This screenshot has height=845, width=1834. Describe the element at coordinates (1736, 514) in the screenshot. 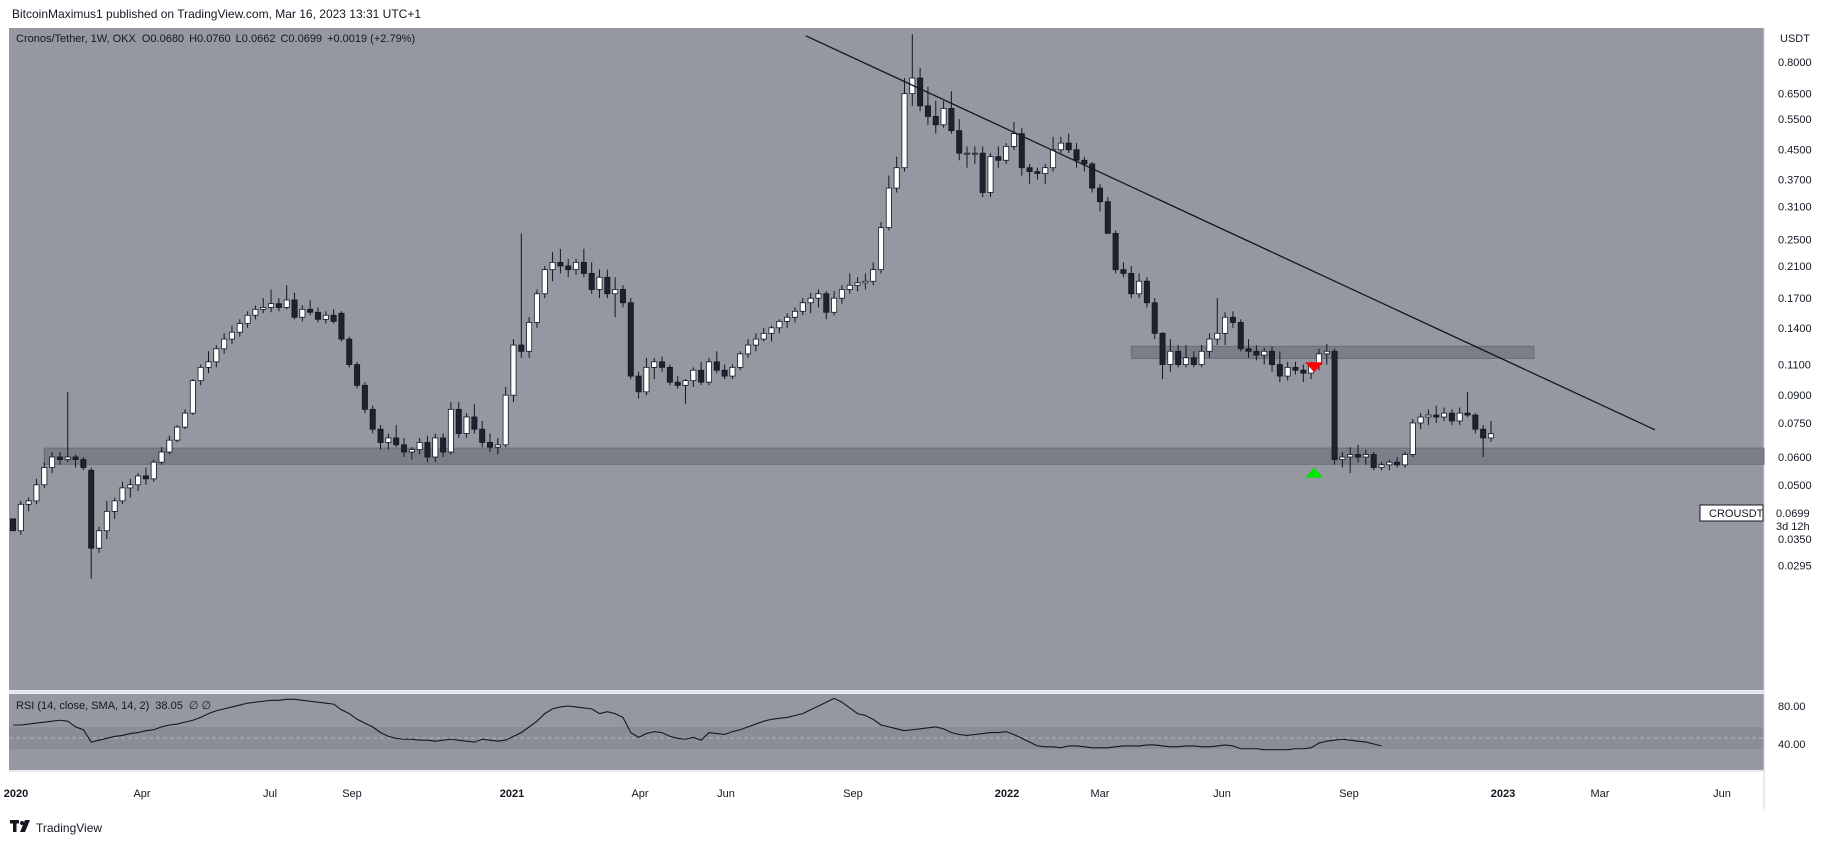

I see `symbol-tag: CROUSDT` at that location.